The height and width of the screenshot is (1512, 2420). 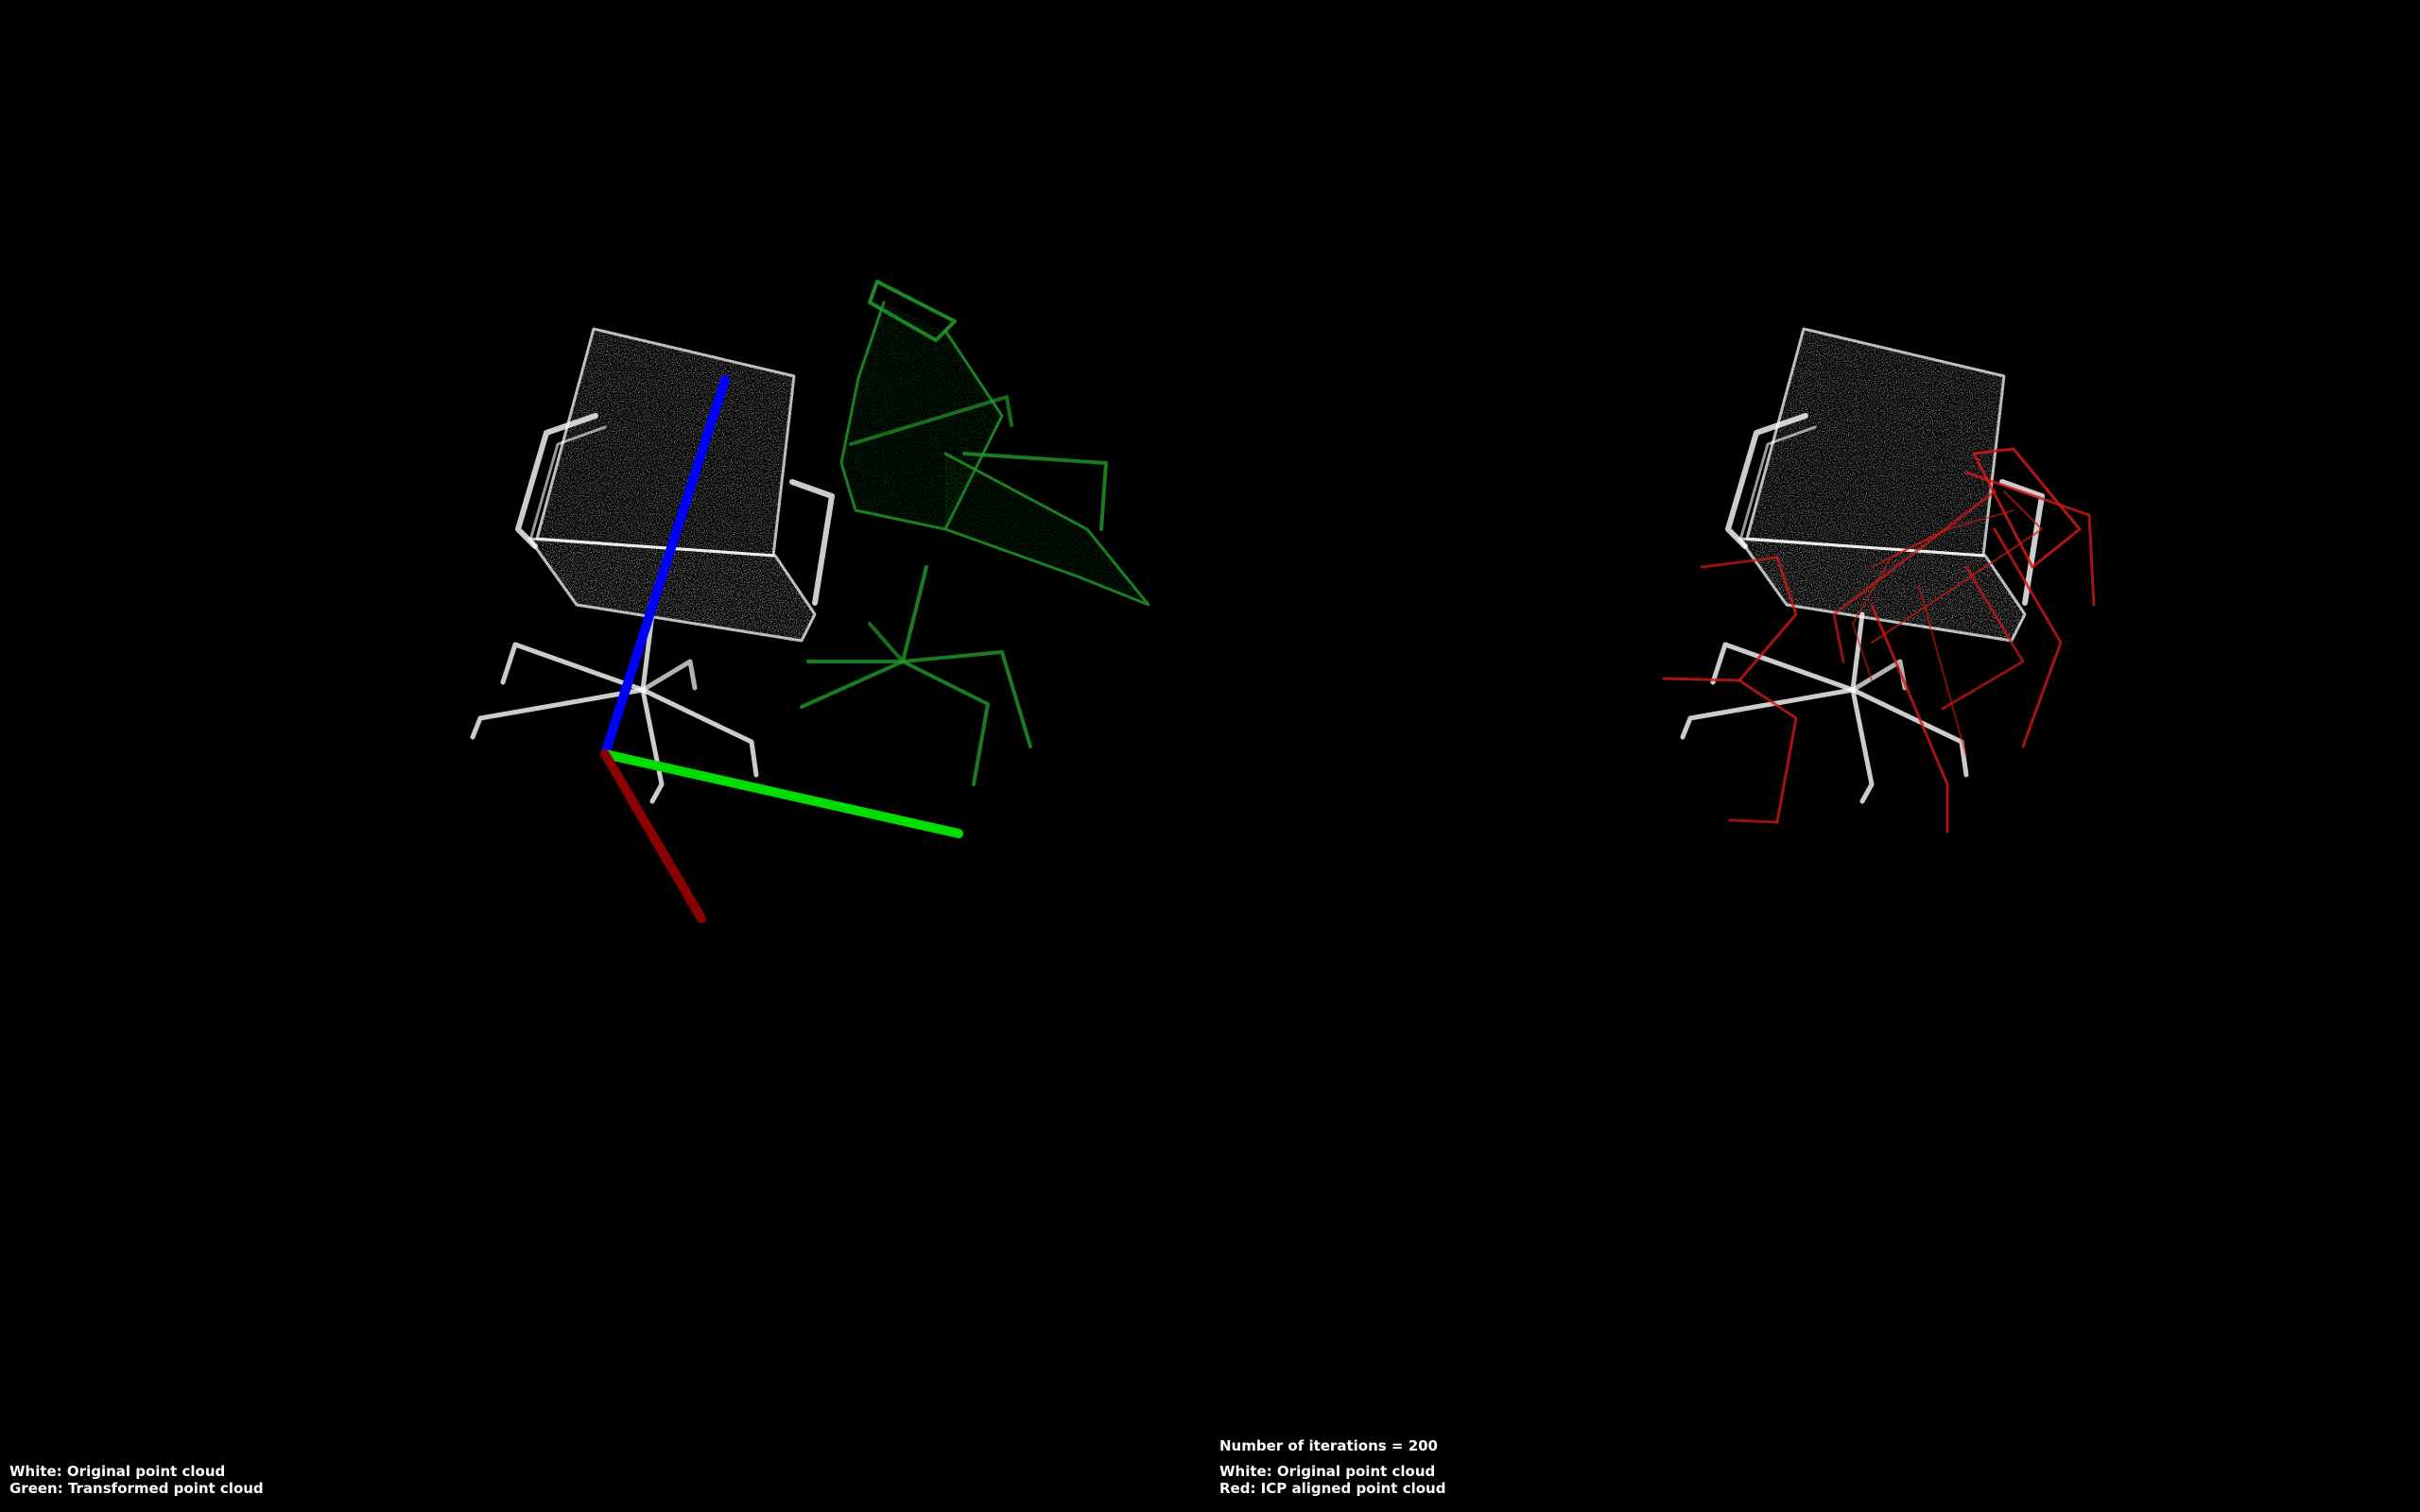 What do you see at coordinates (665, 567) in the screenshot?
I see `axis-z` at bounding box center [665, 567].